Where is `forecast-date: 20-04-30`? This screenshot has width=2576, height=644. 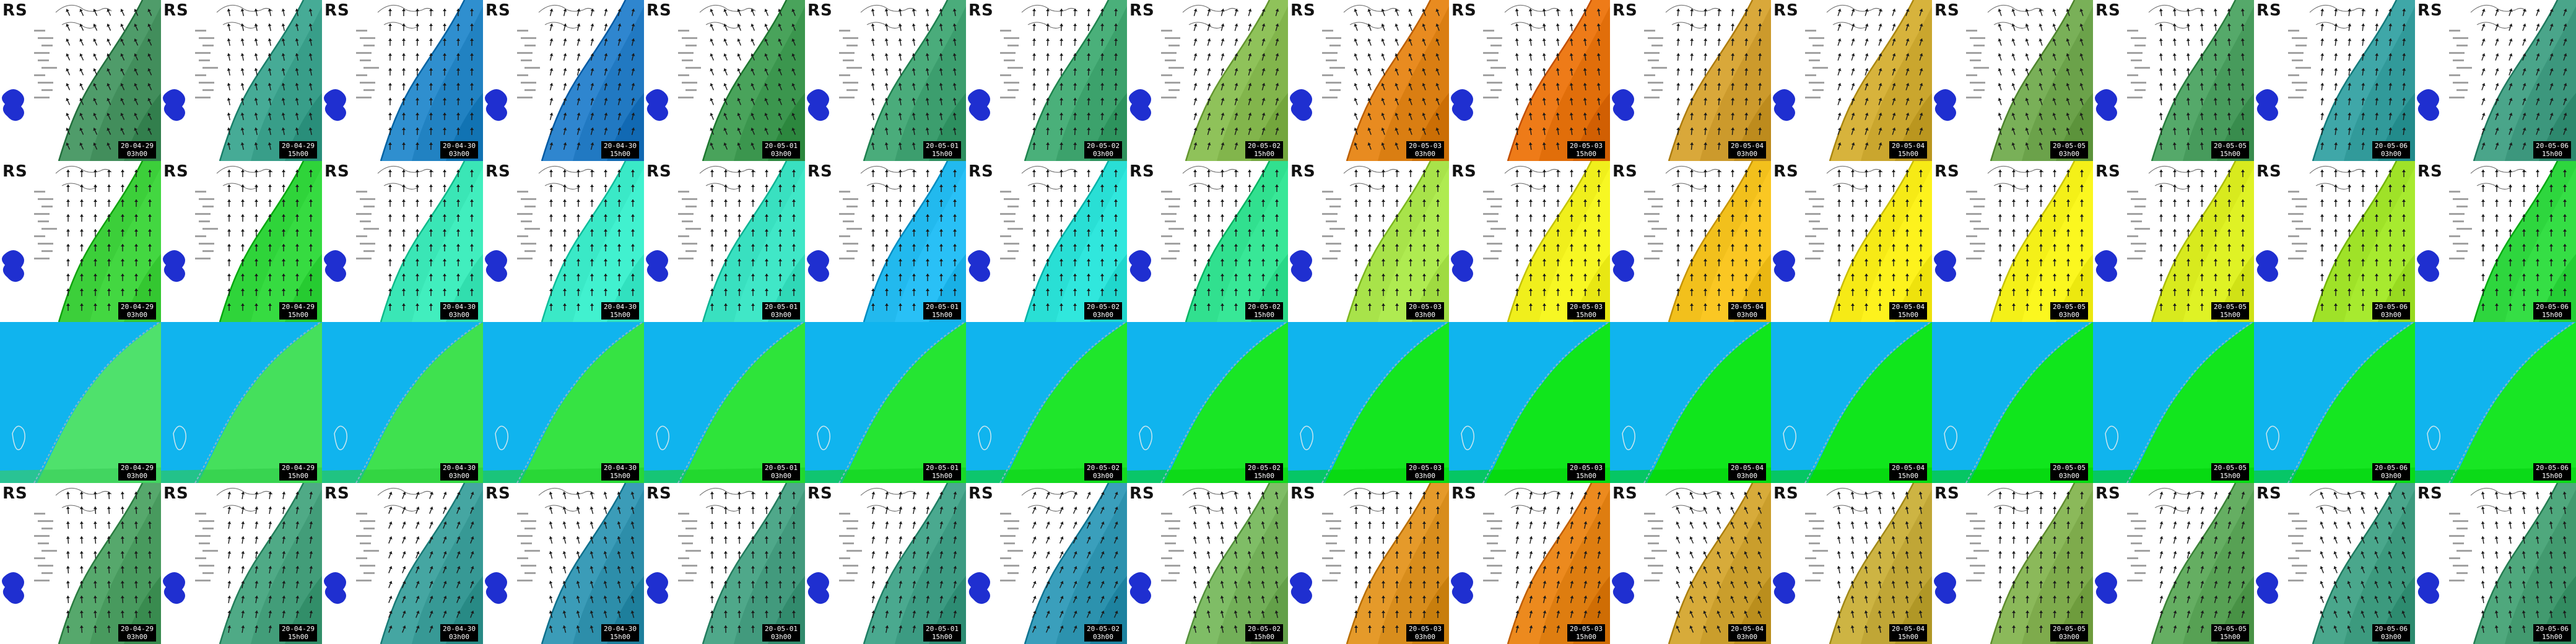
forecast-date: 20-04-30 is located at coordinates (459, 307).